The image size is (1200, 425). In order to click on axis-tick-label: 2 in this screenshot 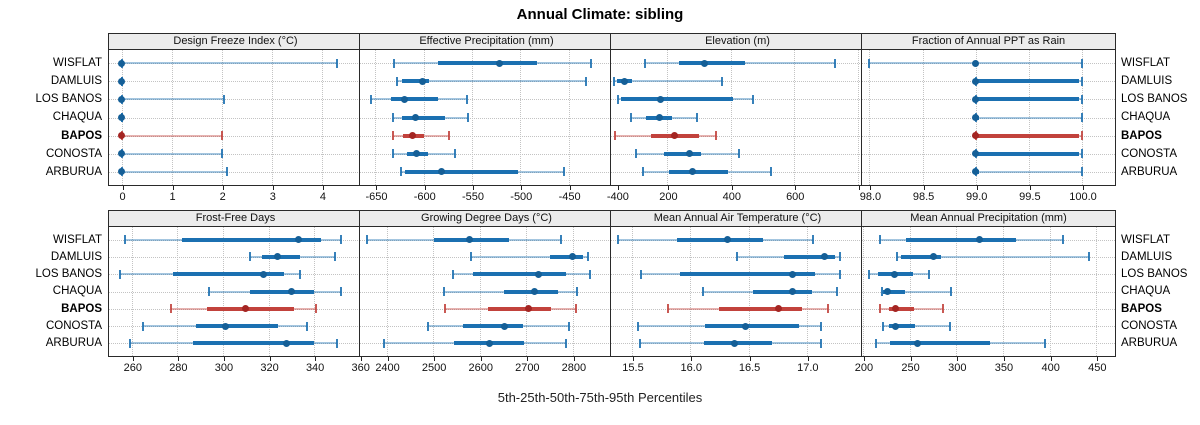, I will do `click(222, 197)`.